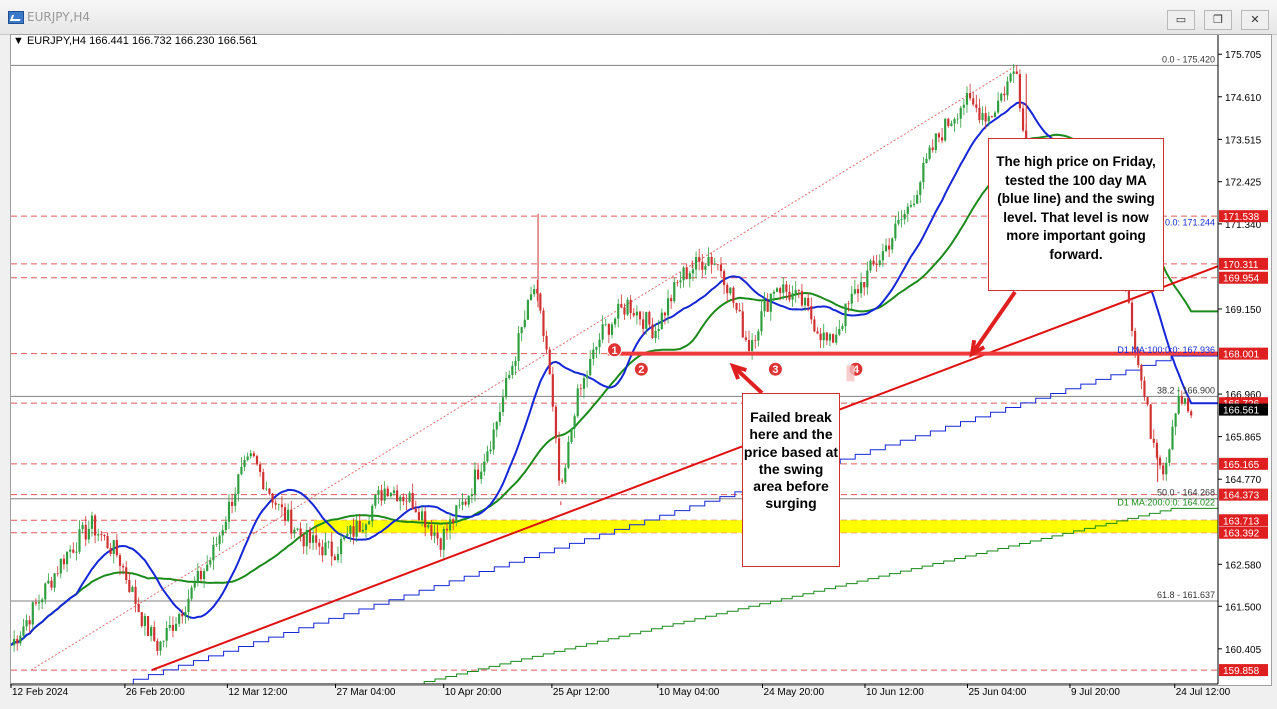 The image size is (1277, 709). I want to click on symbol-label: EURJPY,H4, so click(56, 41).